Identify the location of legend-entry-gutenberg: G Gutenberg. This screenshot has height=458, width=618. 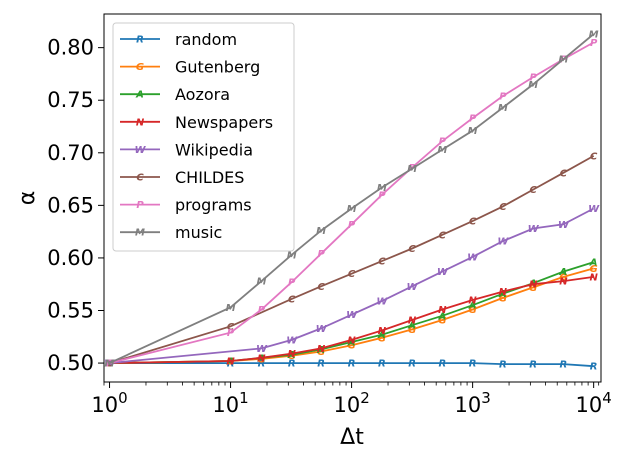
(190, 67).